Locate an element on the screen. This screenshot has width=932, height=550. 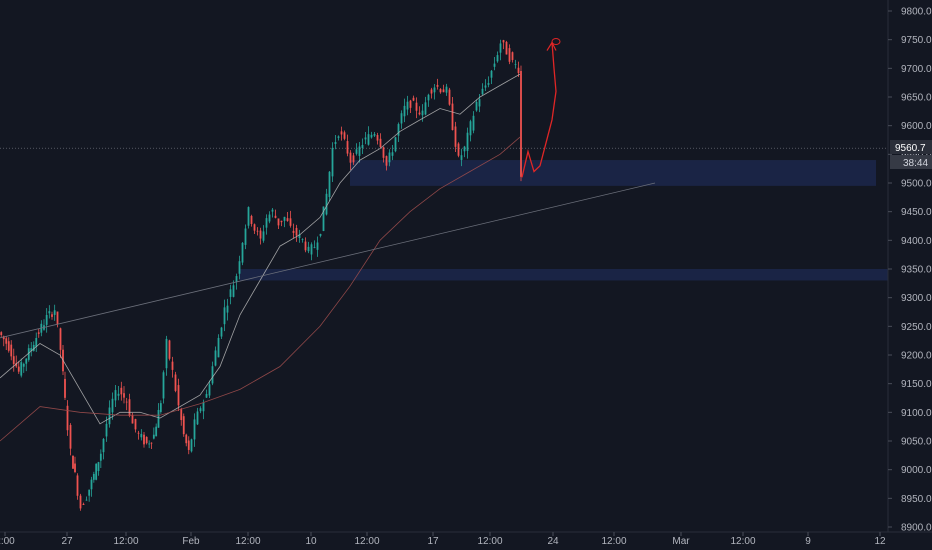
current-price-badge is located at coordinates (911, 147).